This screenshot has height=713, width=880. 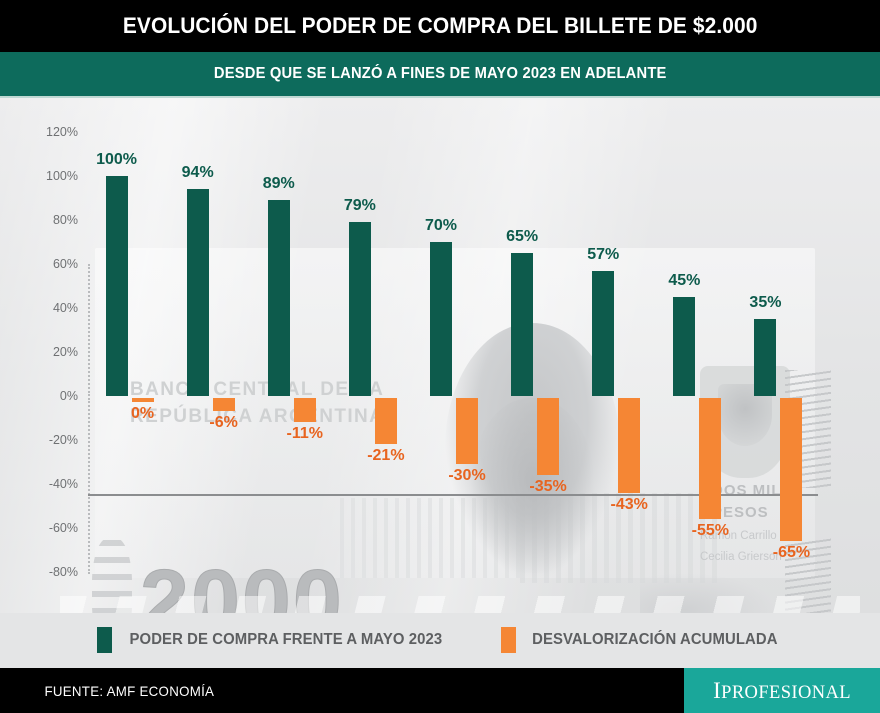 I want to click on bar-value-label-desvalorizacion: -11%, so click(x=304, y=434).